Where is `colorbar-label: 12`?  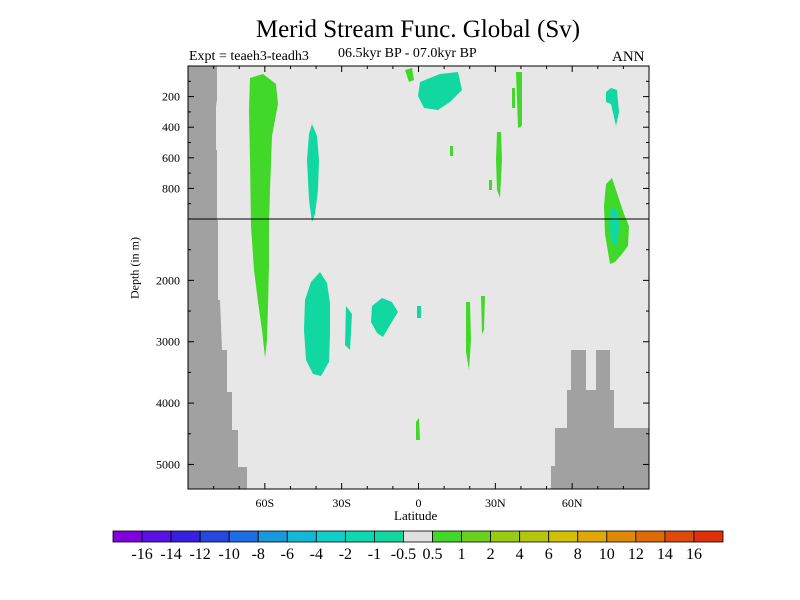
colorbar-label: 12 is located at coordinates (636, 554).